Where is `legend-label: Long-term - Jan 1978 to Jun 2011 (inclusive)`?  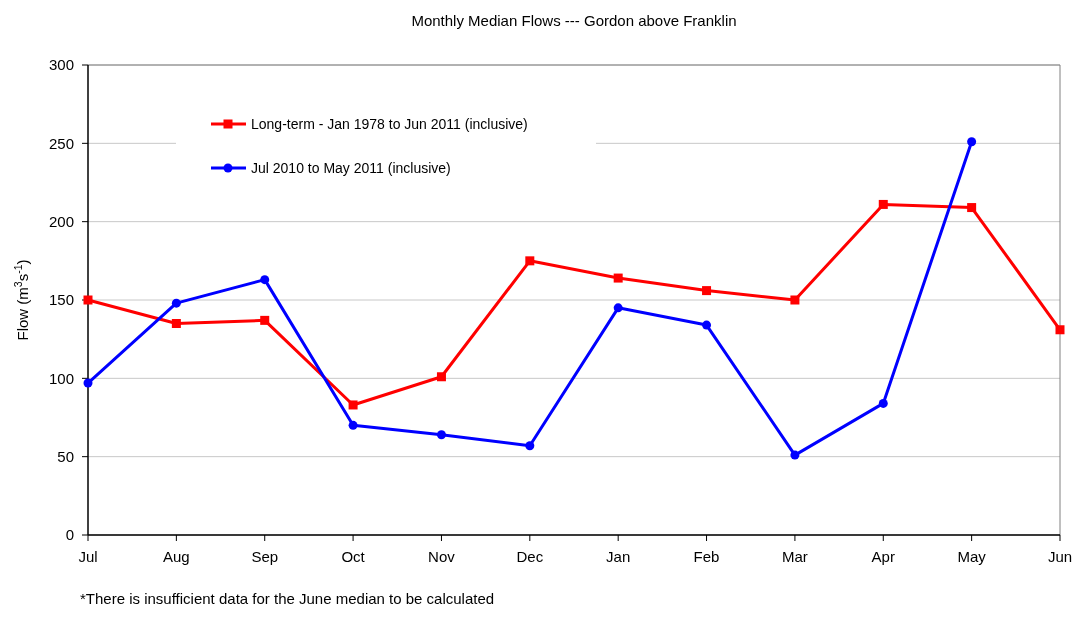
legend-label: Long-term - Jan 1978 to Jun 2011 (inclusive) is located at coordinates (389, 123).